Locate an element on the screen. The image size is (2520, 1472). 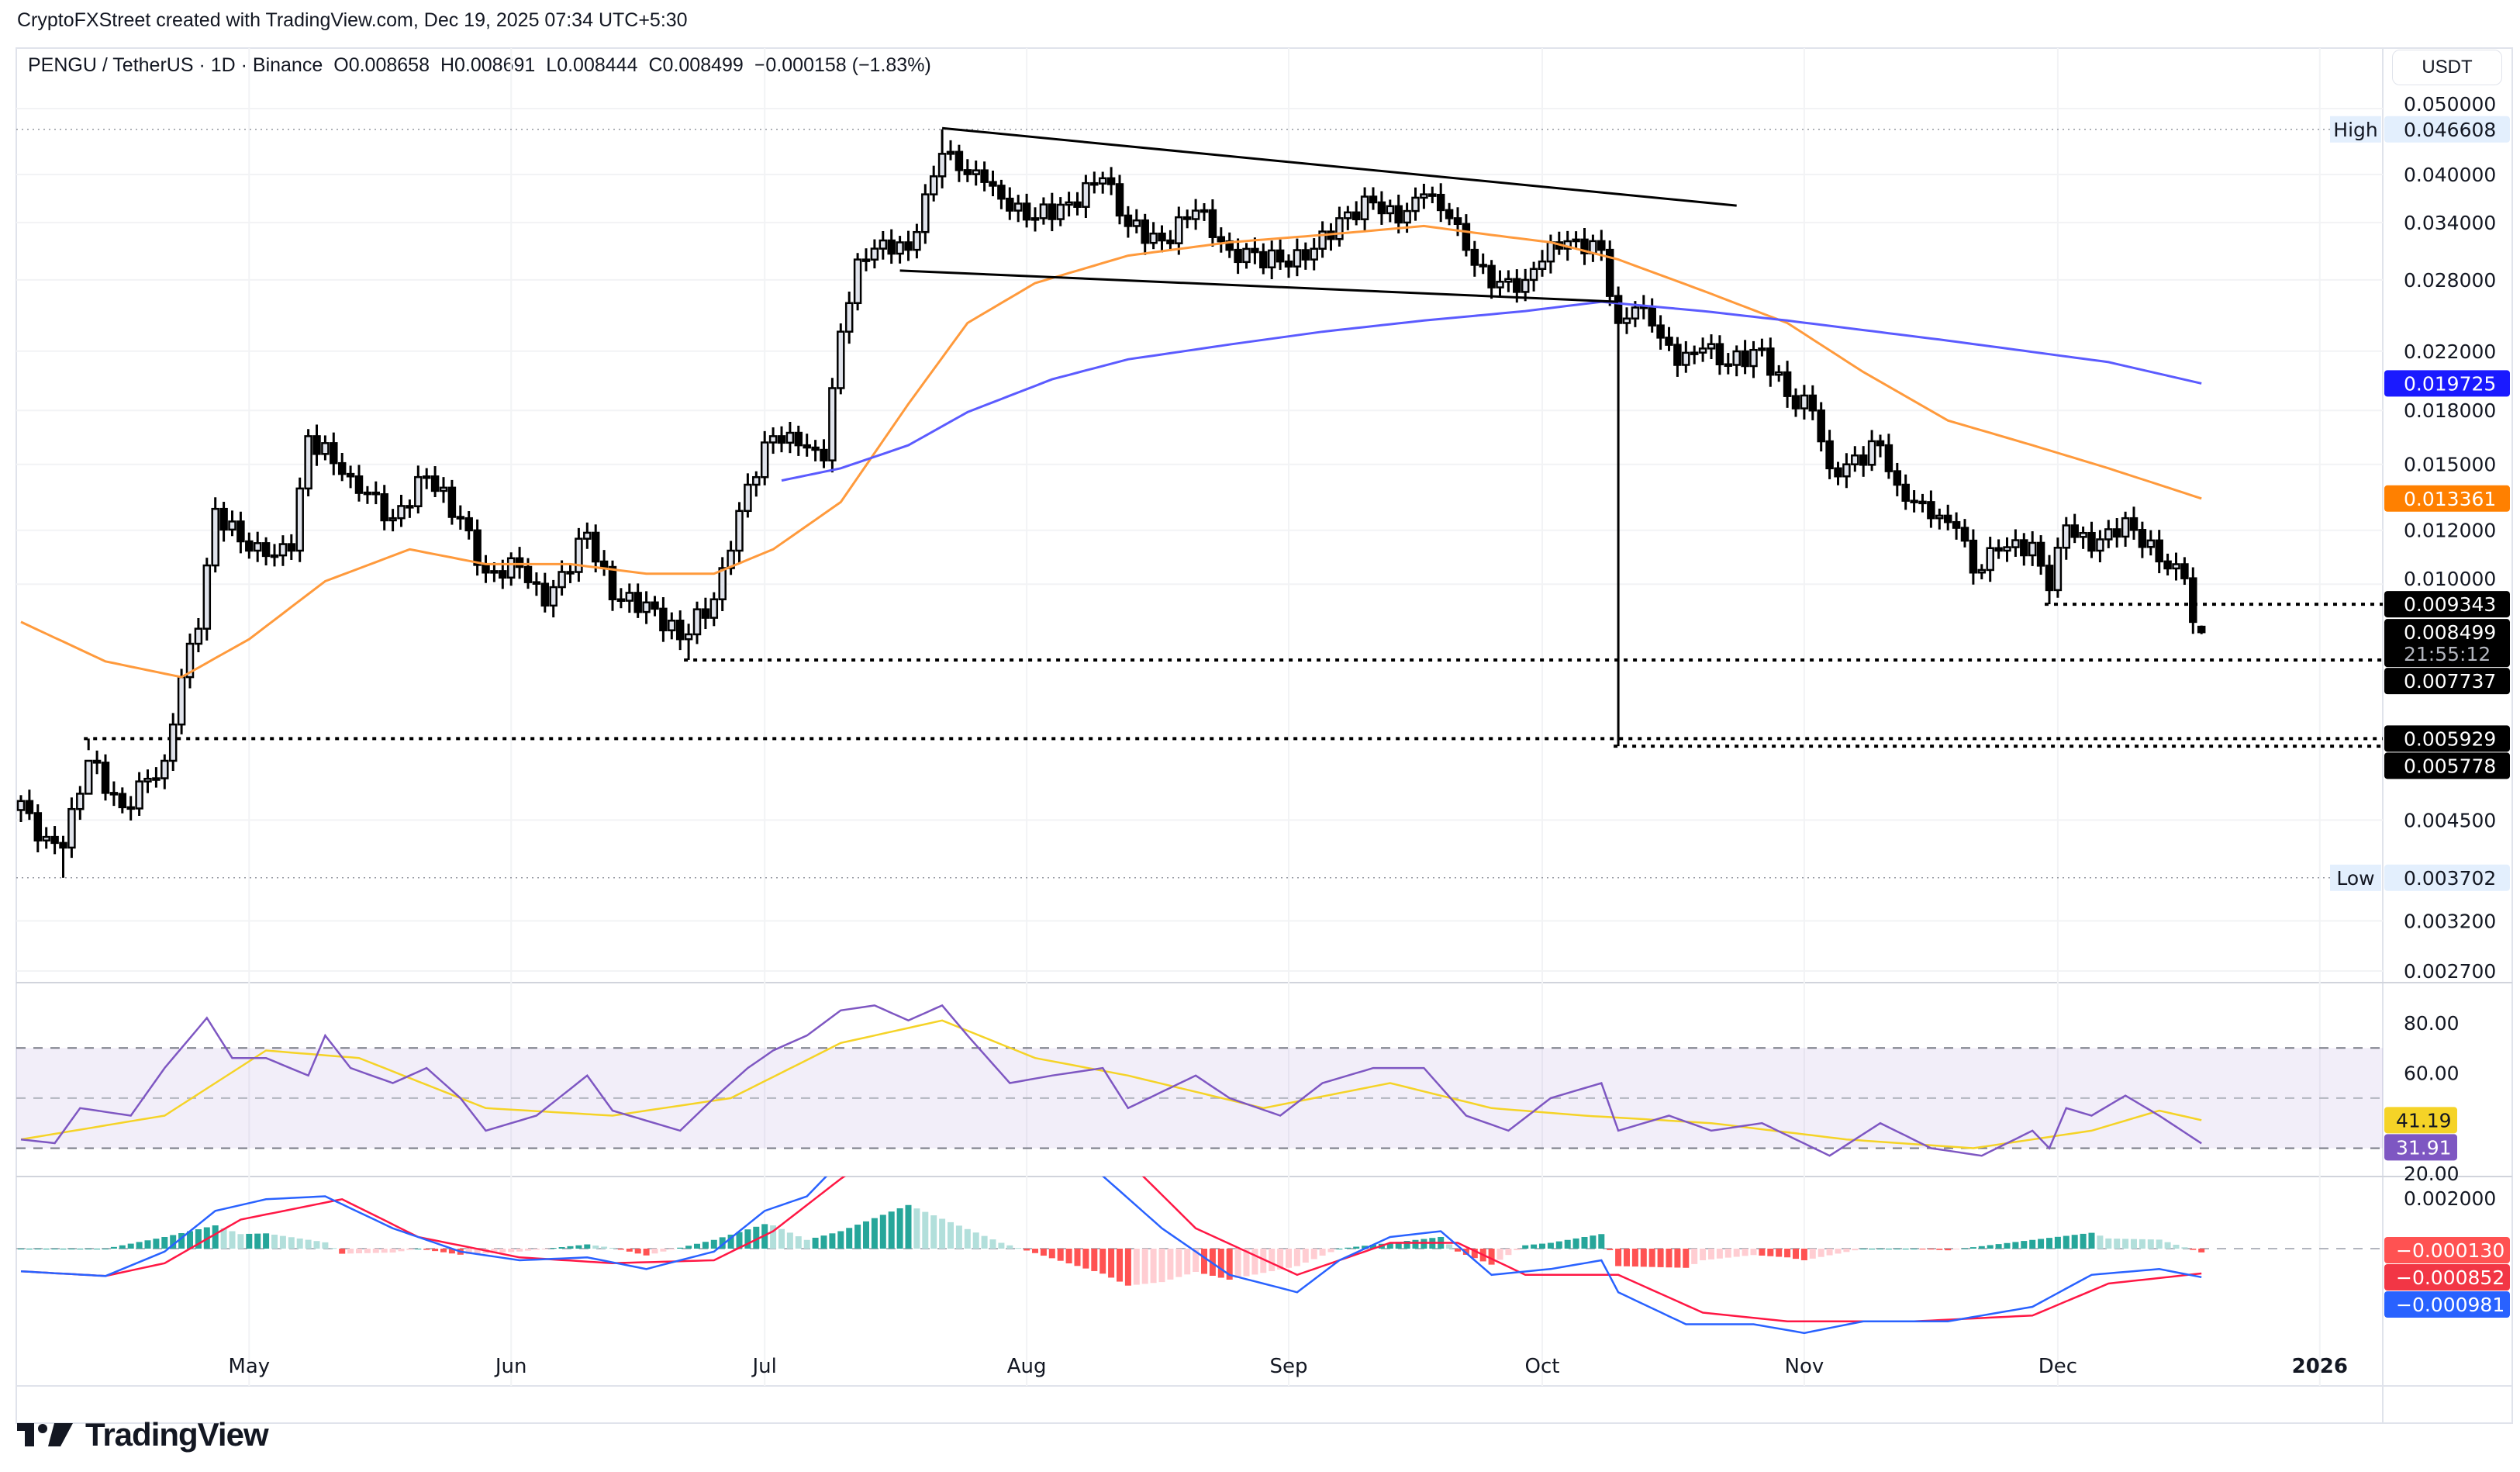
currency-button: USDT is located at coordinates (2447, 67).